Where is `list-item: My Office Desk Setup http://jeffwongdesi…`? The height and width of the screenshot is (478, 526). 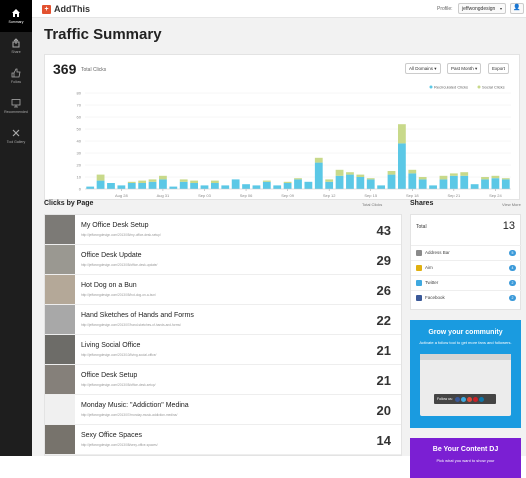 list-item: My Office Desk Setup http://jeffwongdesi… is located at coordinates (223, 230).